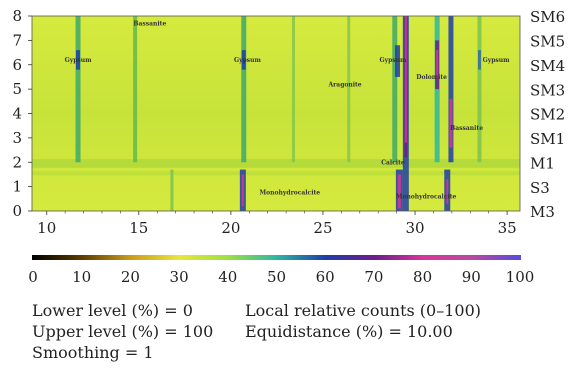  I want to click on peak-annotation: Dolomite, so click(431, 77).